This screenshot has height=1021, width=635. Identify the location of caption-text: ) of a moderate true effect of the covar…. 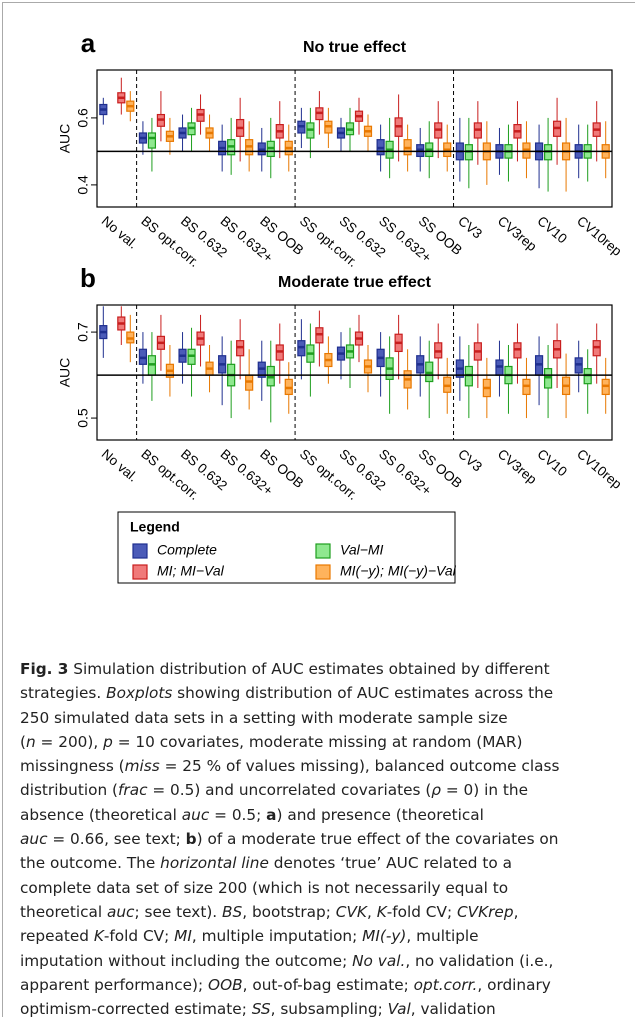
(378, 839).